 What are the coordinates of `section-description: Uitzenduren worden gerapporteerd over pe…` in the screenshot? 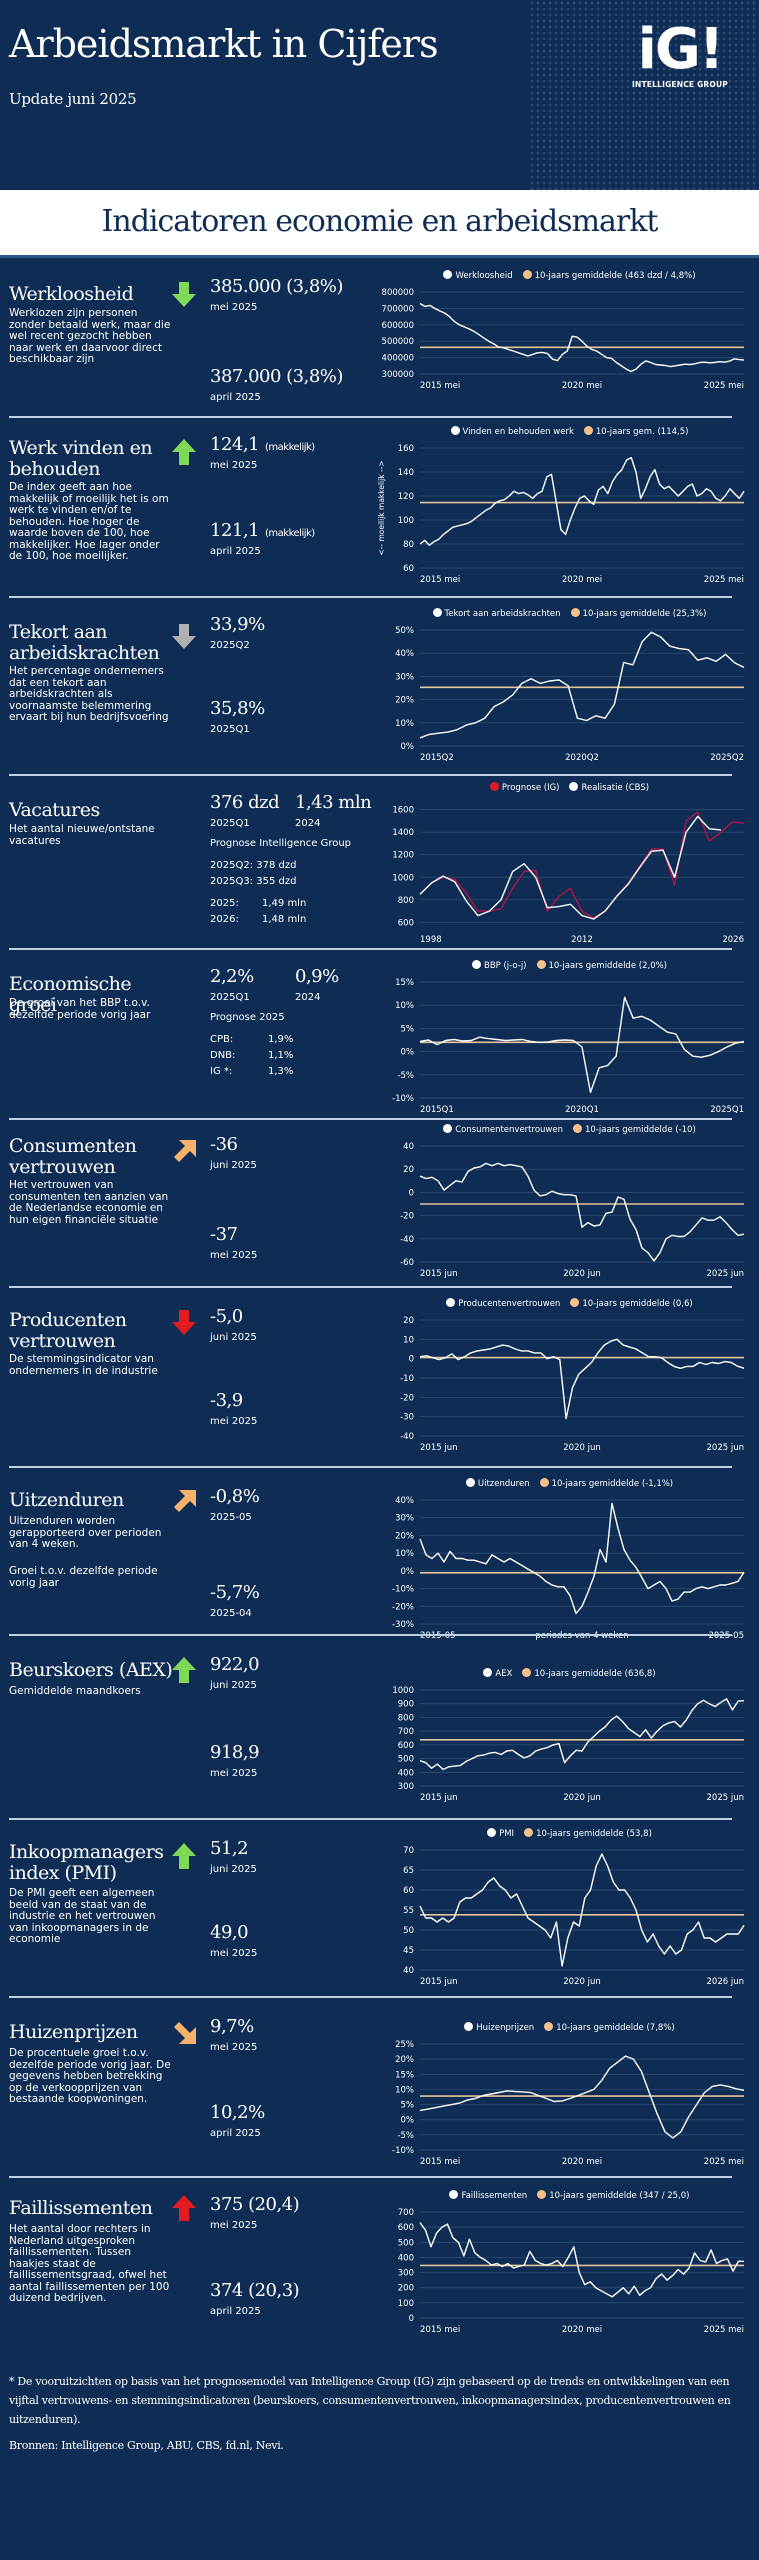 It's located at (85, 1532).